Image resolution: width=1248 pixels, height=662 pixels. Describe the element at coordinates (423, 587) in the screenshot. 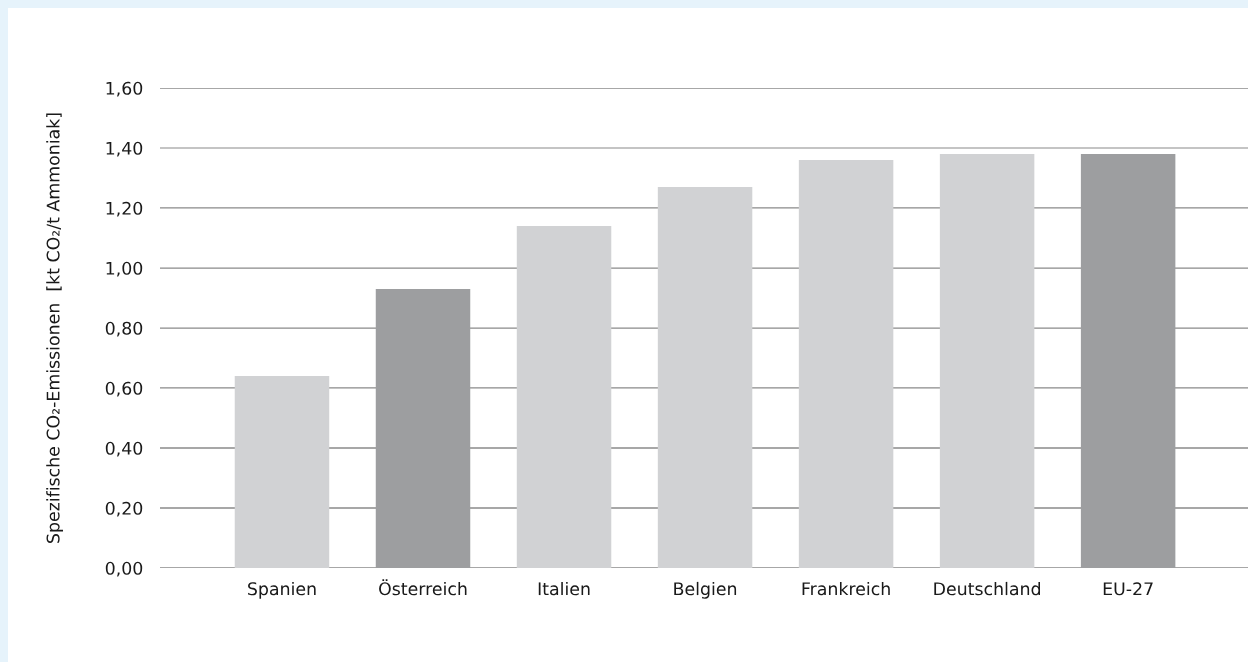

I see `x-tick-label: Österreich` at that location.